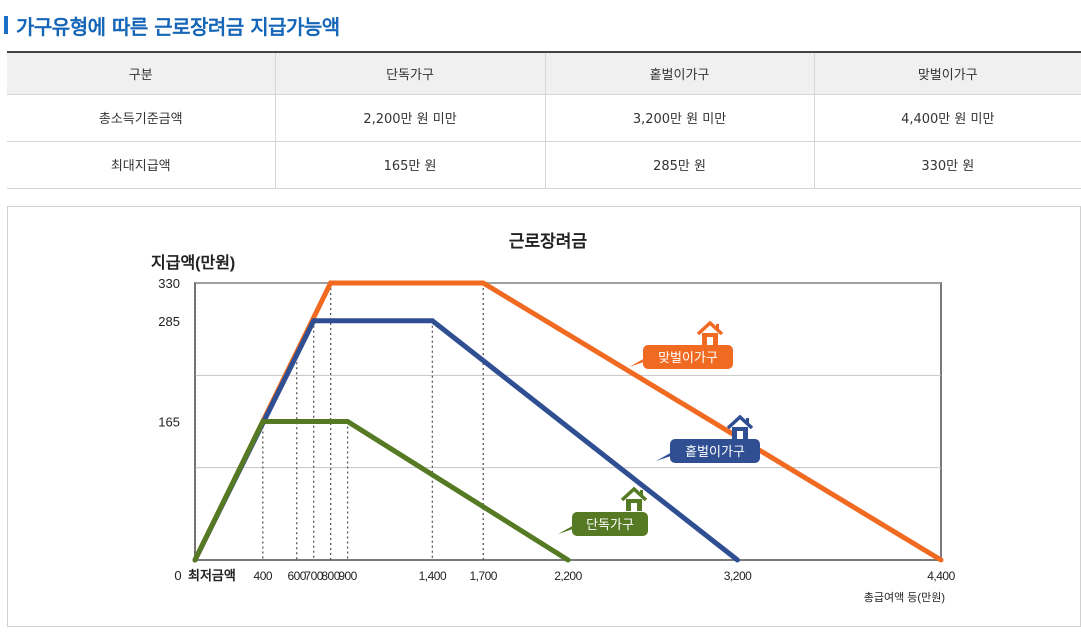 This screenshot has height=637, width=1081. Describe the element at coordinates (947, 73) in the screenshot. I see `header-dual-earner-household: 맞벌이가구` at that location.